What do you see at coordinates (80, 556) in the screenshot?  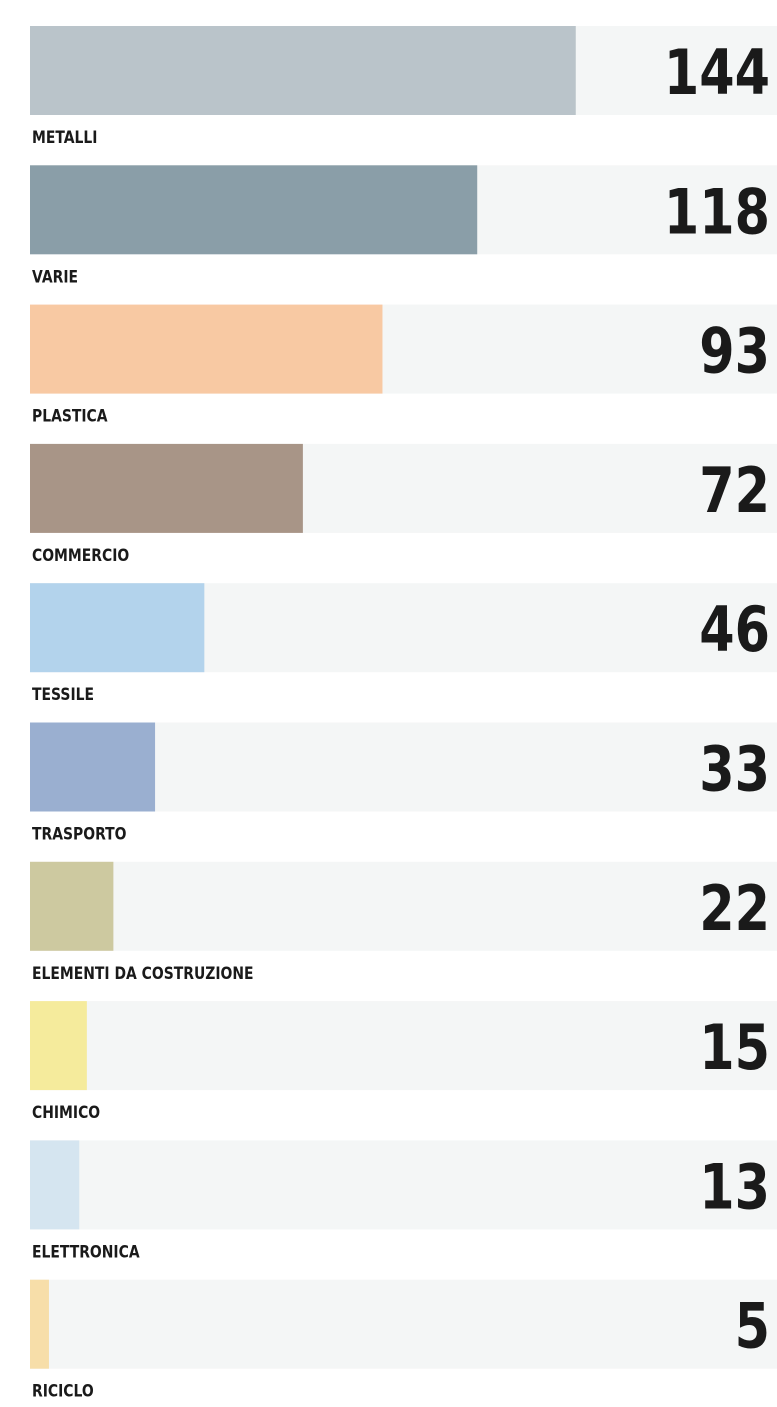 I see `category-label: COMMERCIO` at bounding box center [80, 556].